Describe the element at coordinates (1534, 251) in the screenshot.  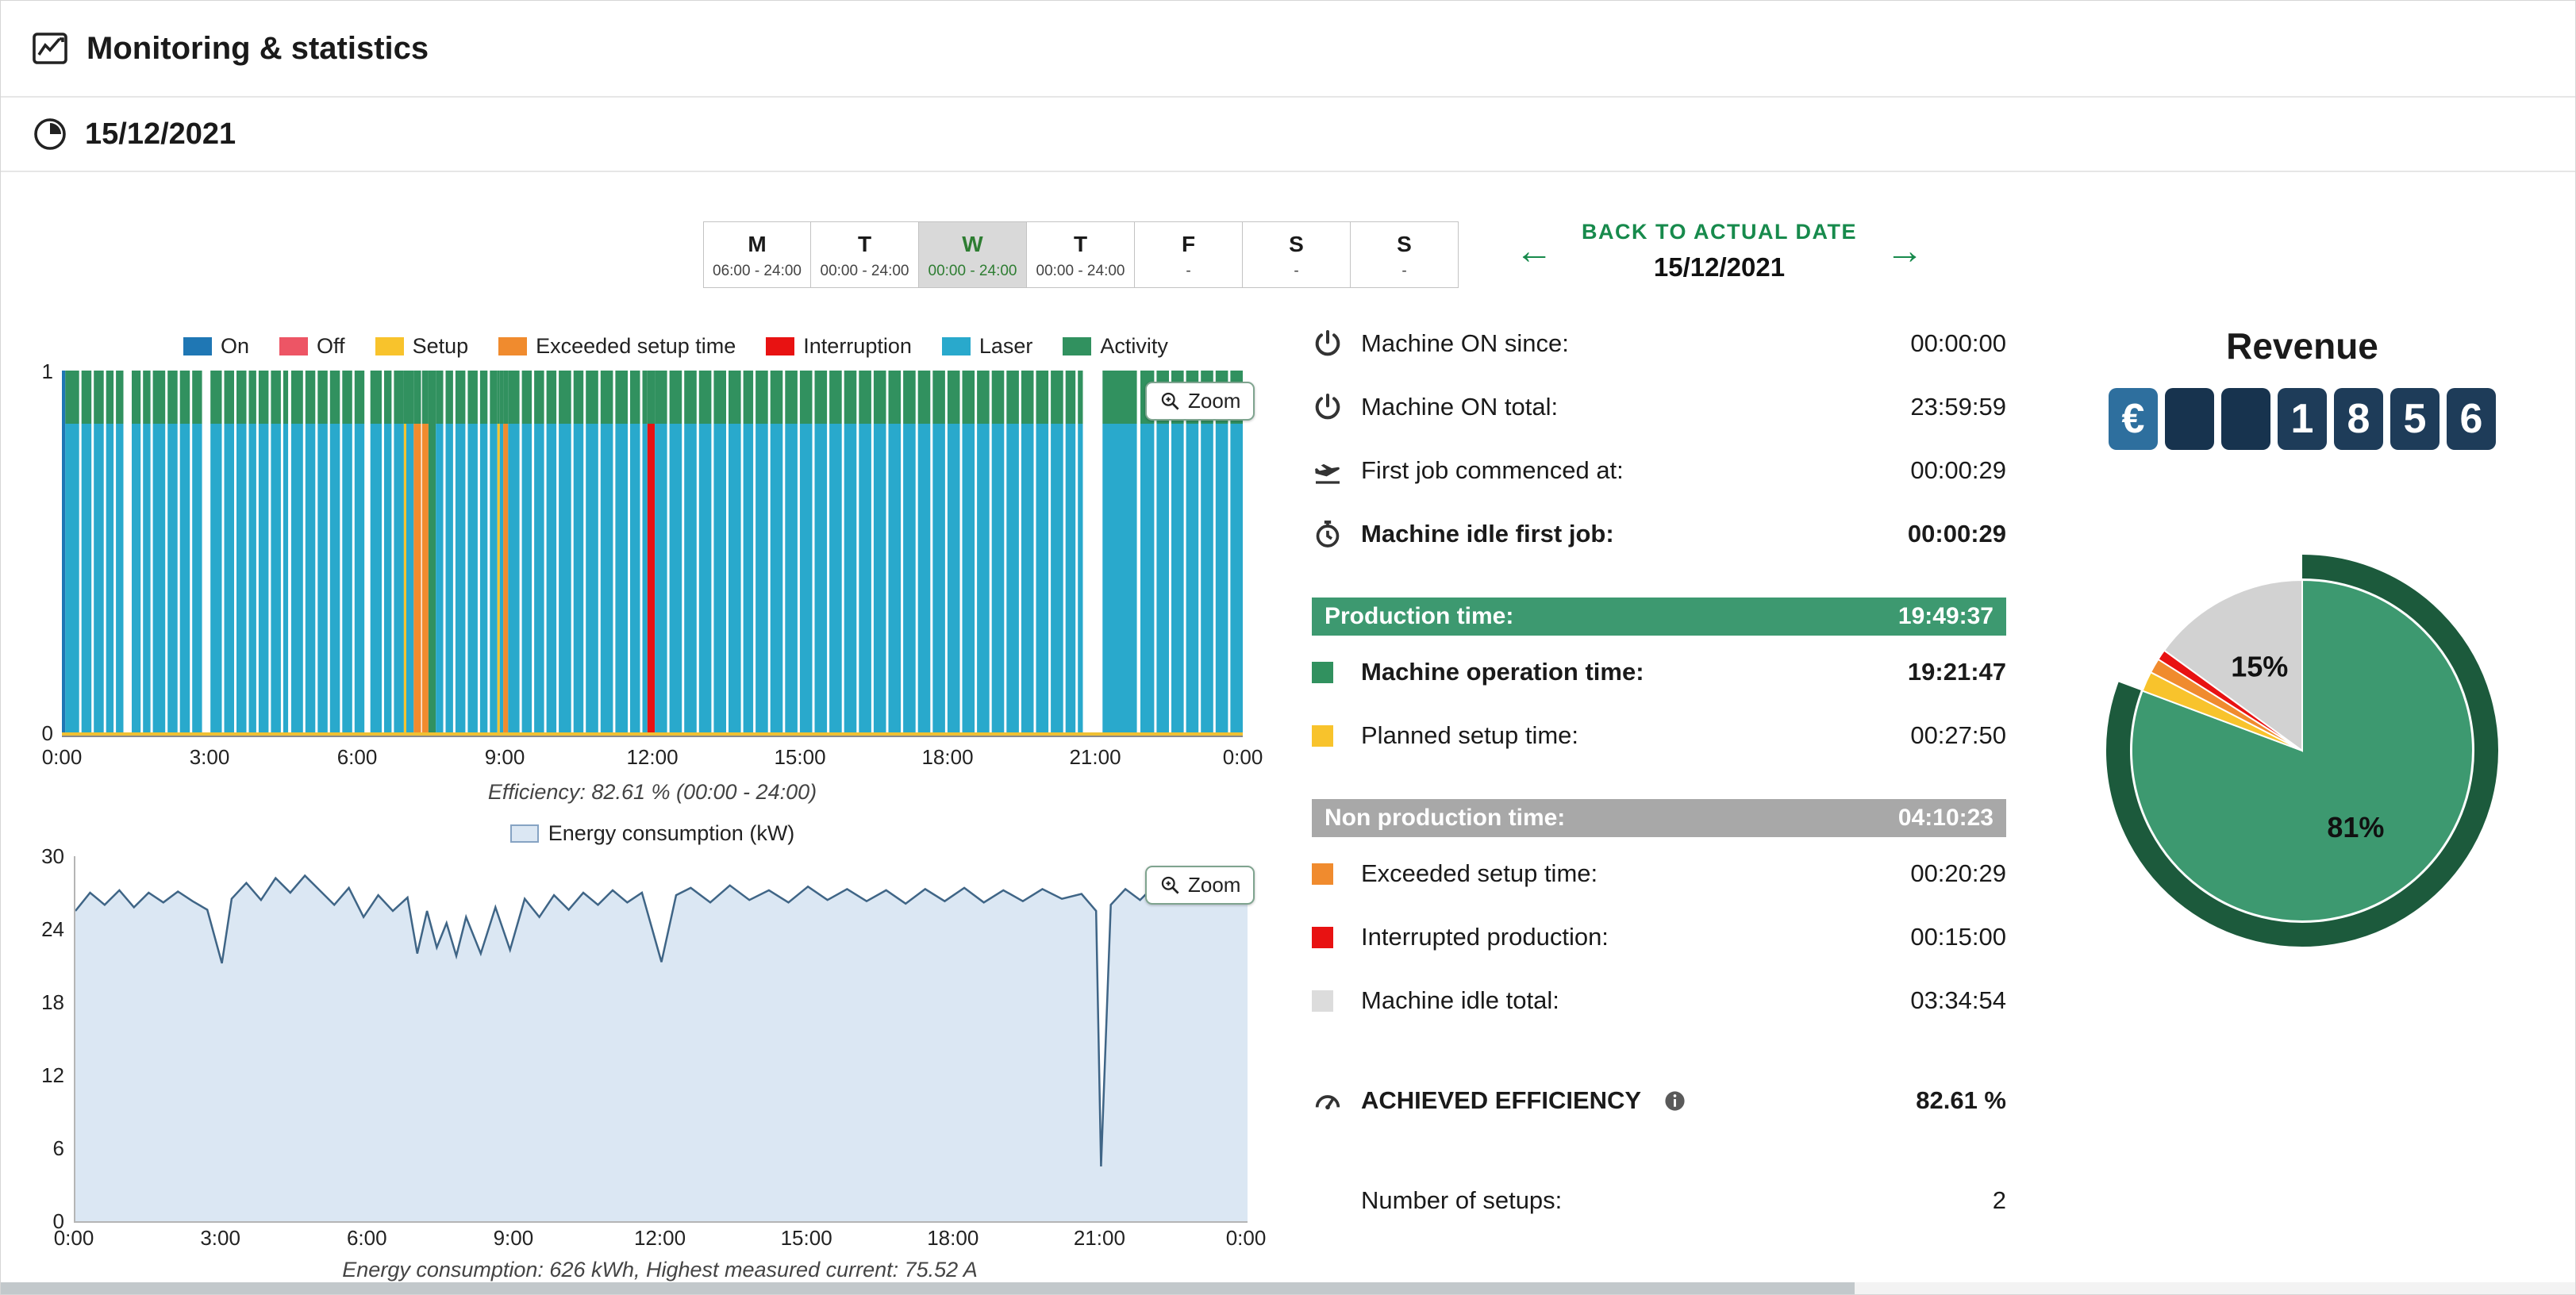
I see `prev-day-arrow-icon: ←` at that location.